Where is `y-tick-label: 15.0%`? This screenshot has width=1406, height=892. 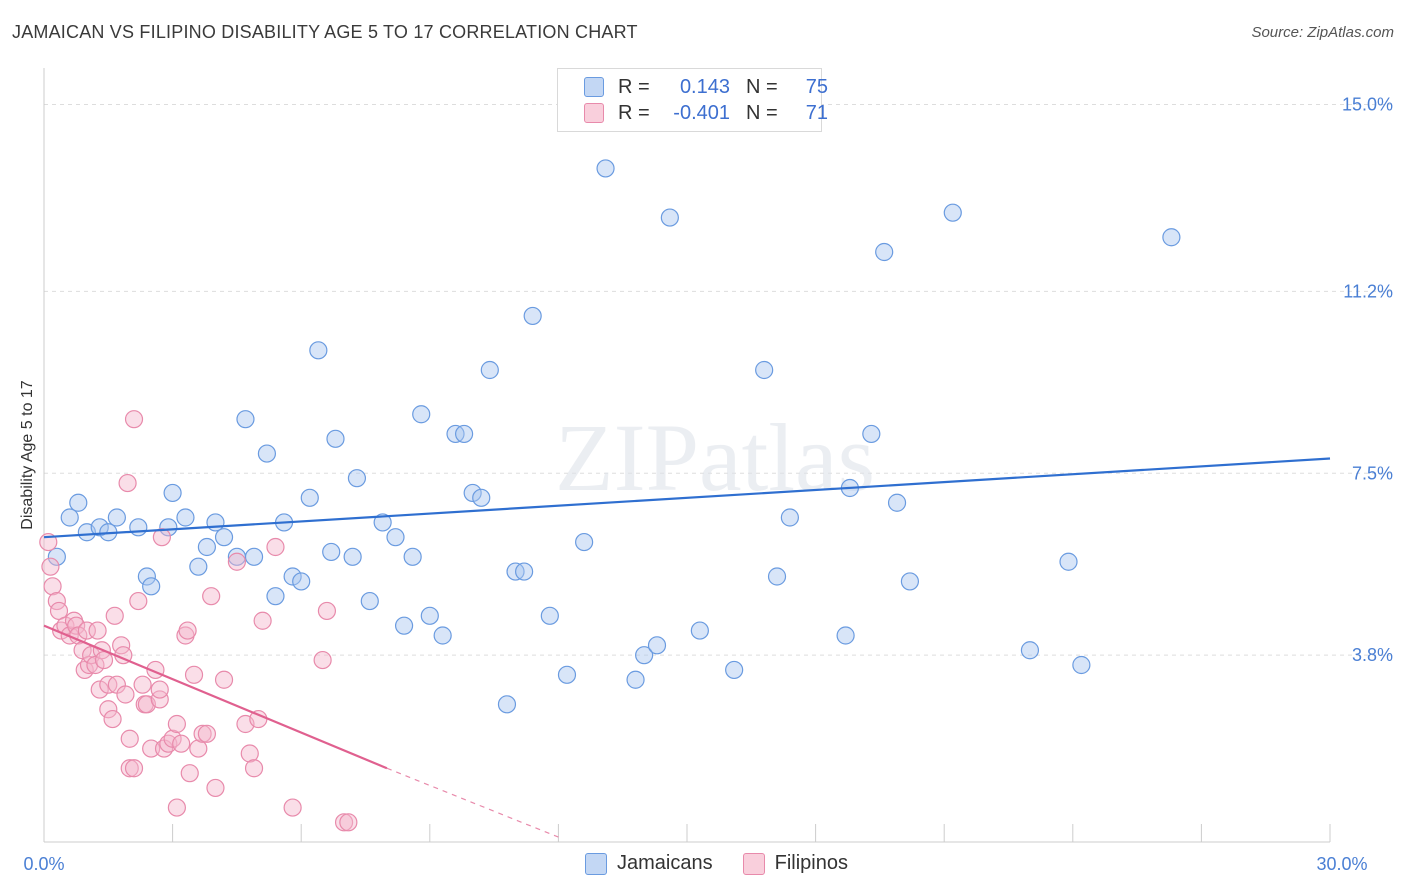 y-tick-label: 15.0% is located at coordinates (1367, 105).